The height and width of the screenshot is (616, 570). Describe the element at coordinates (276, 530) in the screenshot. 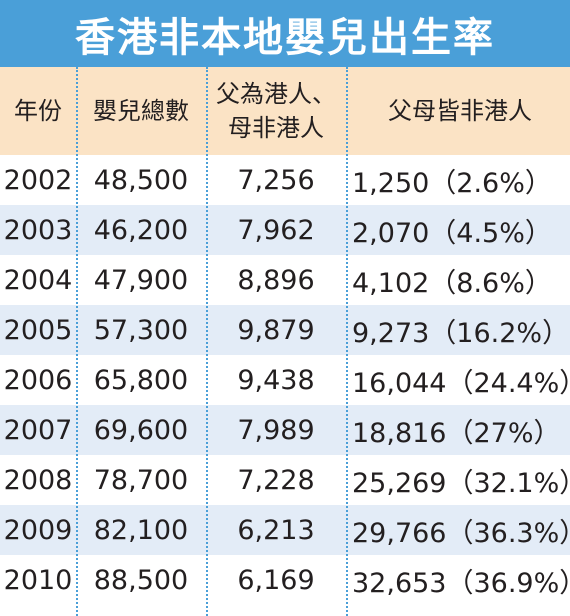

I see `cell-father-local: 6,213` at that location.